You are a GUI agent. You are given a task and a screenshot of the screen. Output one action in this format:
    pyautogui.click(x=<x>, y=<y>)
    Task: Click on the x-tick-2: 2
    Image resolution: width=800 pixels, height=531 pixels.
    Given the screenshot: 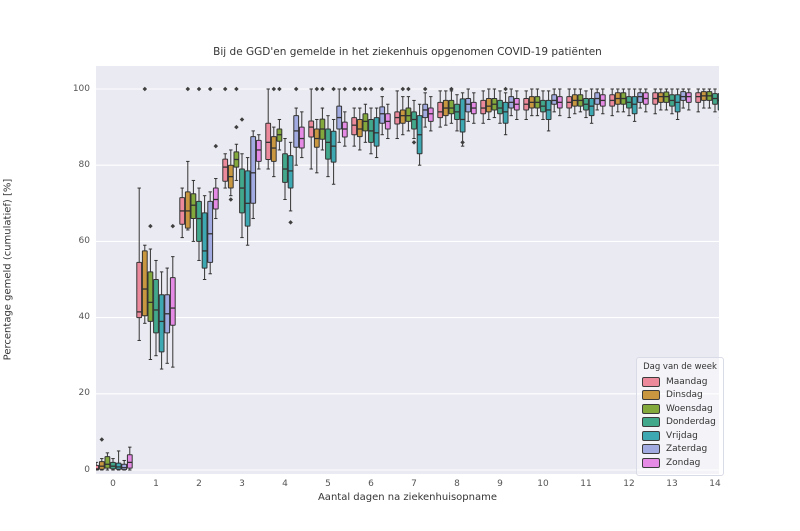 What is the action you would take?
    pyautogui.click(x=199, y=484)
    